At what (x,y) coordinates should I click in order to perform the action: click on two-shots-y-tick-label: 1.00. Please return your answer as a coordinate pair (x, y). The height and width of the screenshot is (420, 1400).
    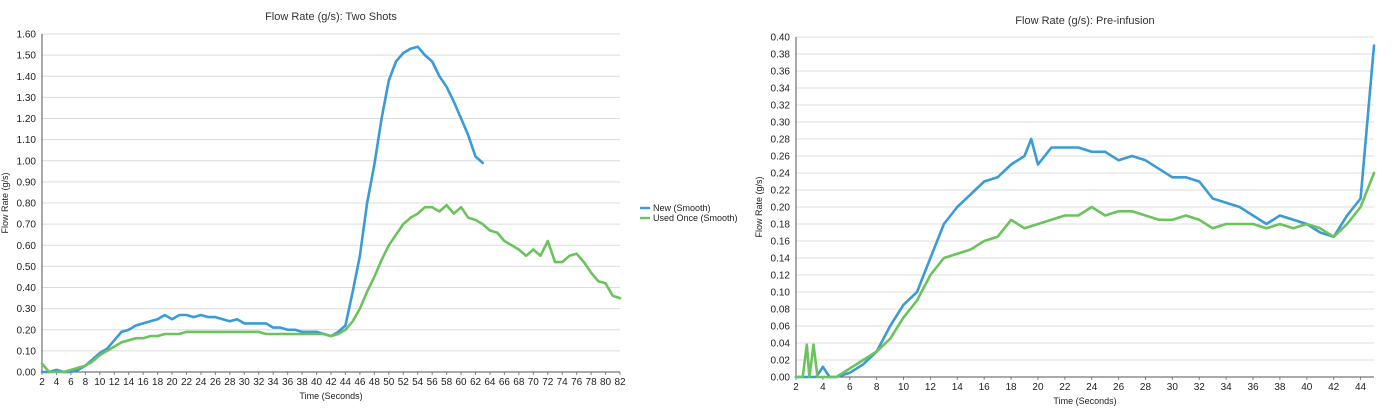
    Looking at the image, I should click on (27, 161).